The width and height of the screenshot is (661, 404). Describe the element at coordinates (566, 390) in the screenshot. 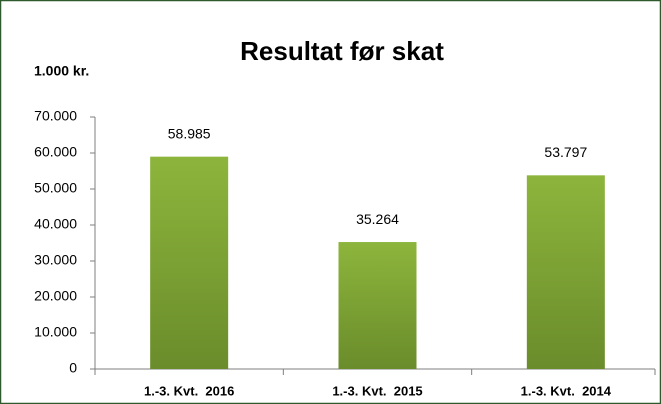

I see `x-tick-label: 1.-3. Kvt. 2014` at that location.